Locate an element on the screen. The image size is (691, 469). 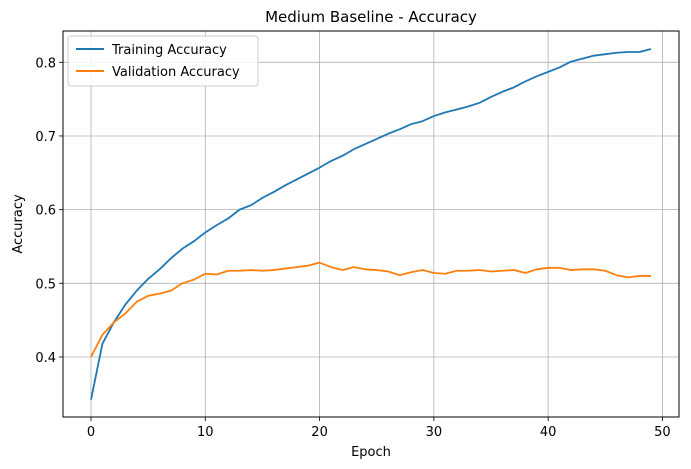
chart-title: Medium Baseline - Accuracy is located at coordinates (371, 17).